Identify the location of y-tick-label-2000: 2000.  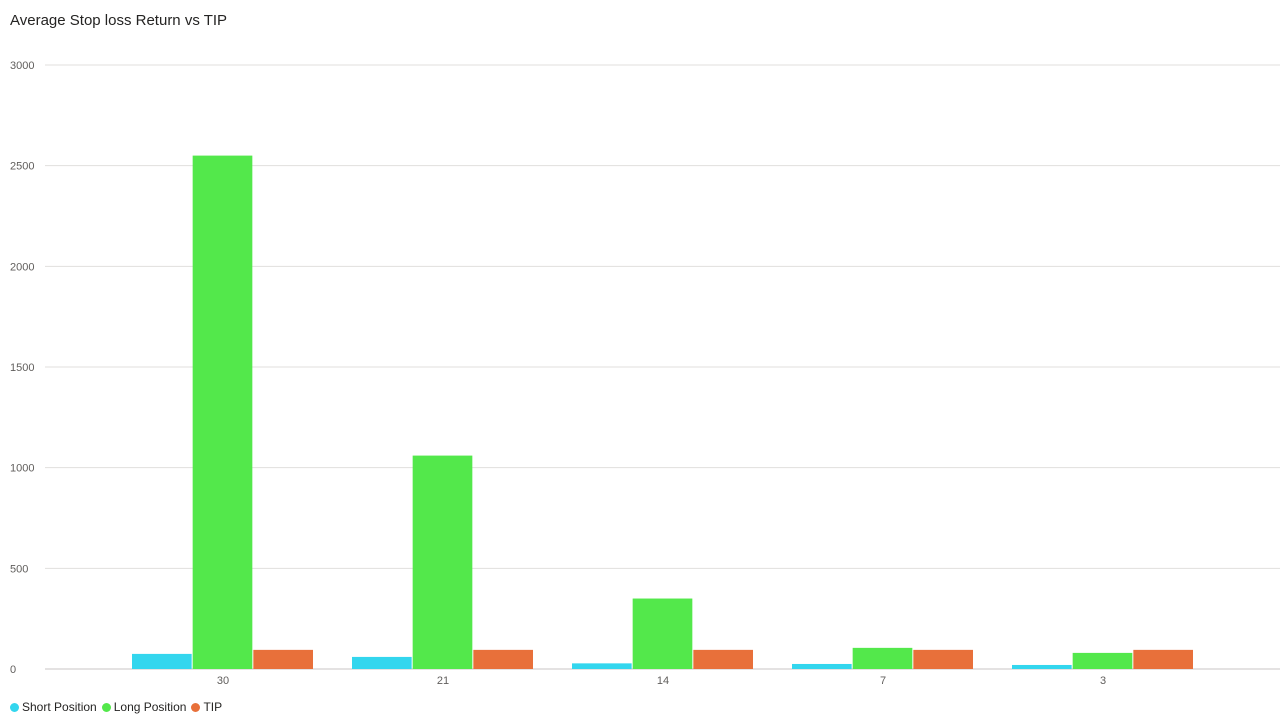
(22, 267).